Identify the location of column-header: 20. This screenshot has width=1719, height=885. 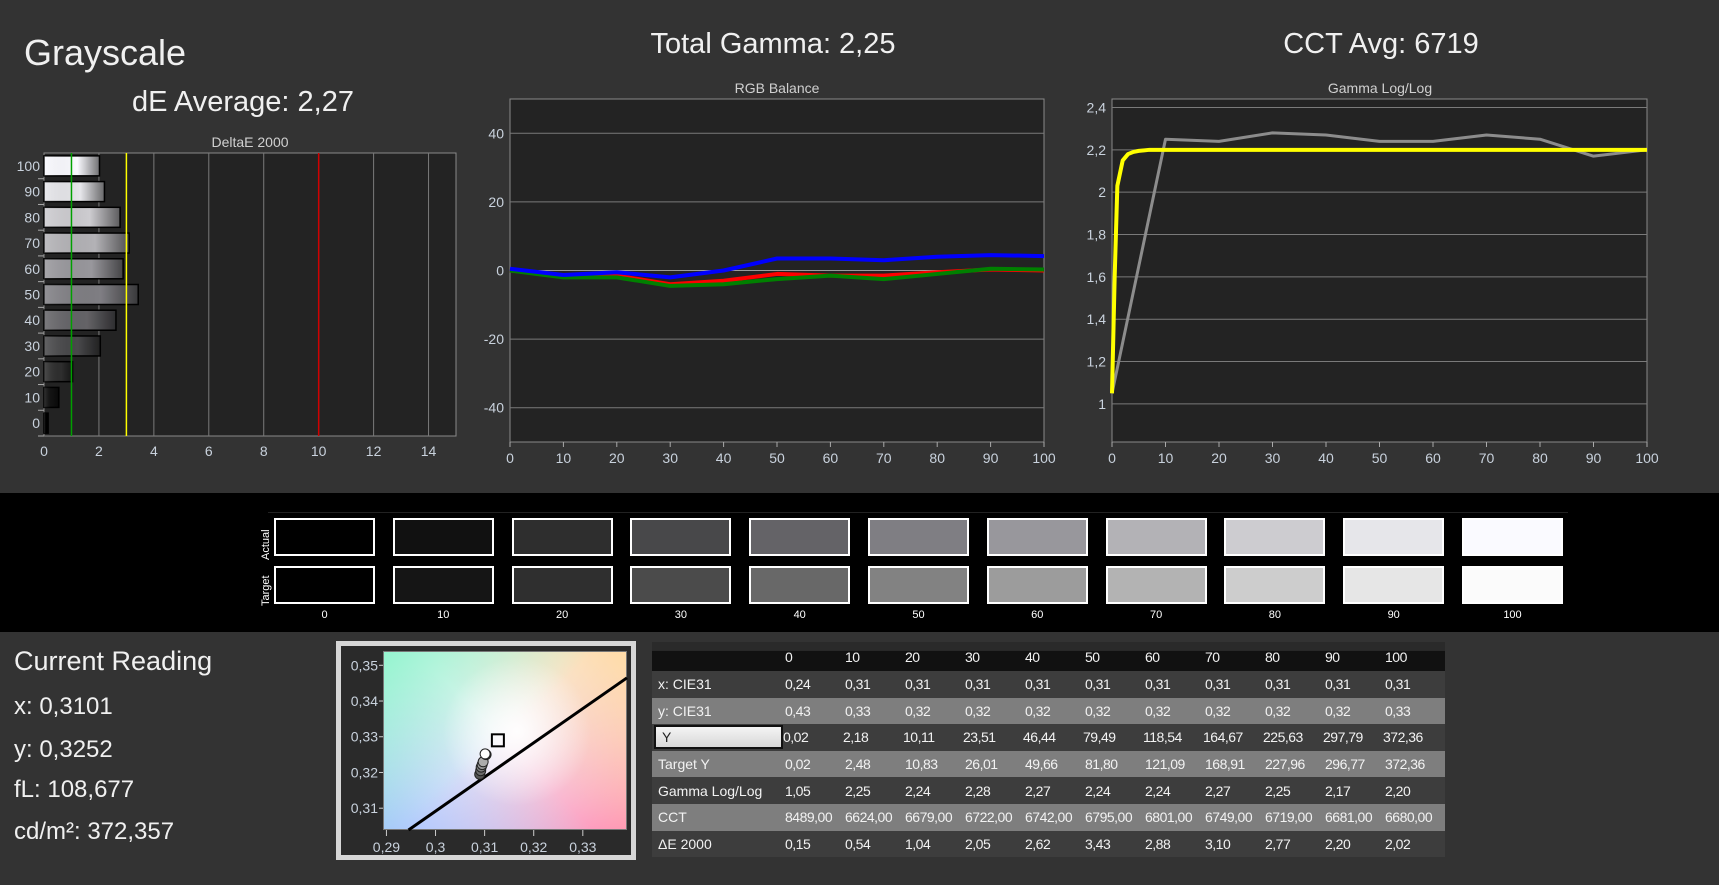
(912, 656).